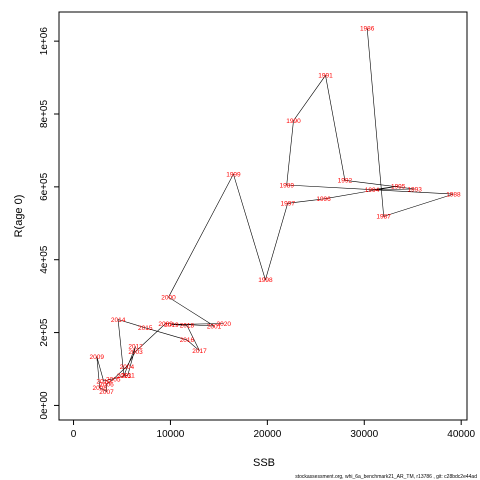 This screenshot has height=480, width=480. What do you see at coordinates (372, 190) in the screenshot?
I see `year-label-1994: 1994` at bounding box center [372, 190].